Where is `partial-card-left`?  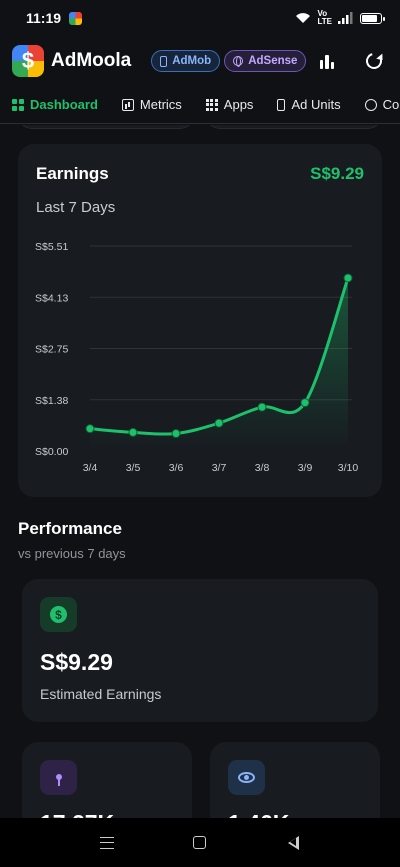
partial-card-left is located at coordinates (106, 127).